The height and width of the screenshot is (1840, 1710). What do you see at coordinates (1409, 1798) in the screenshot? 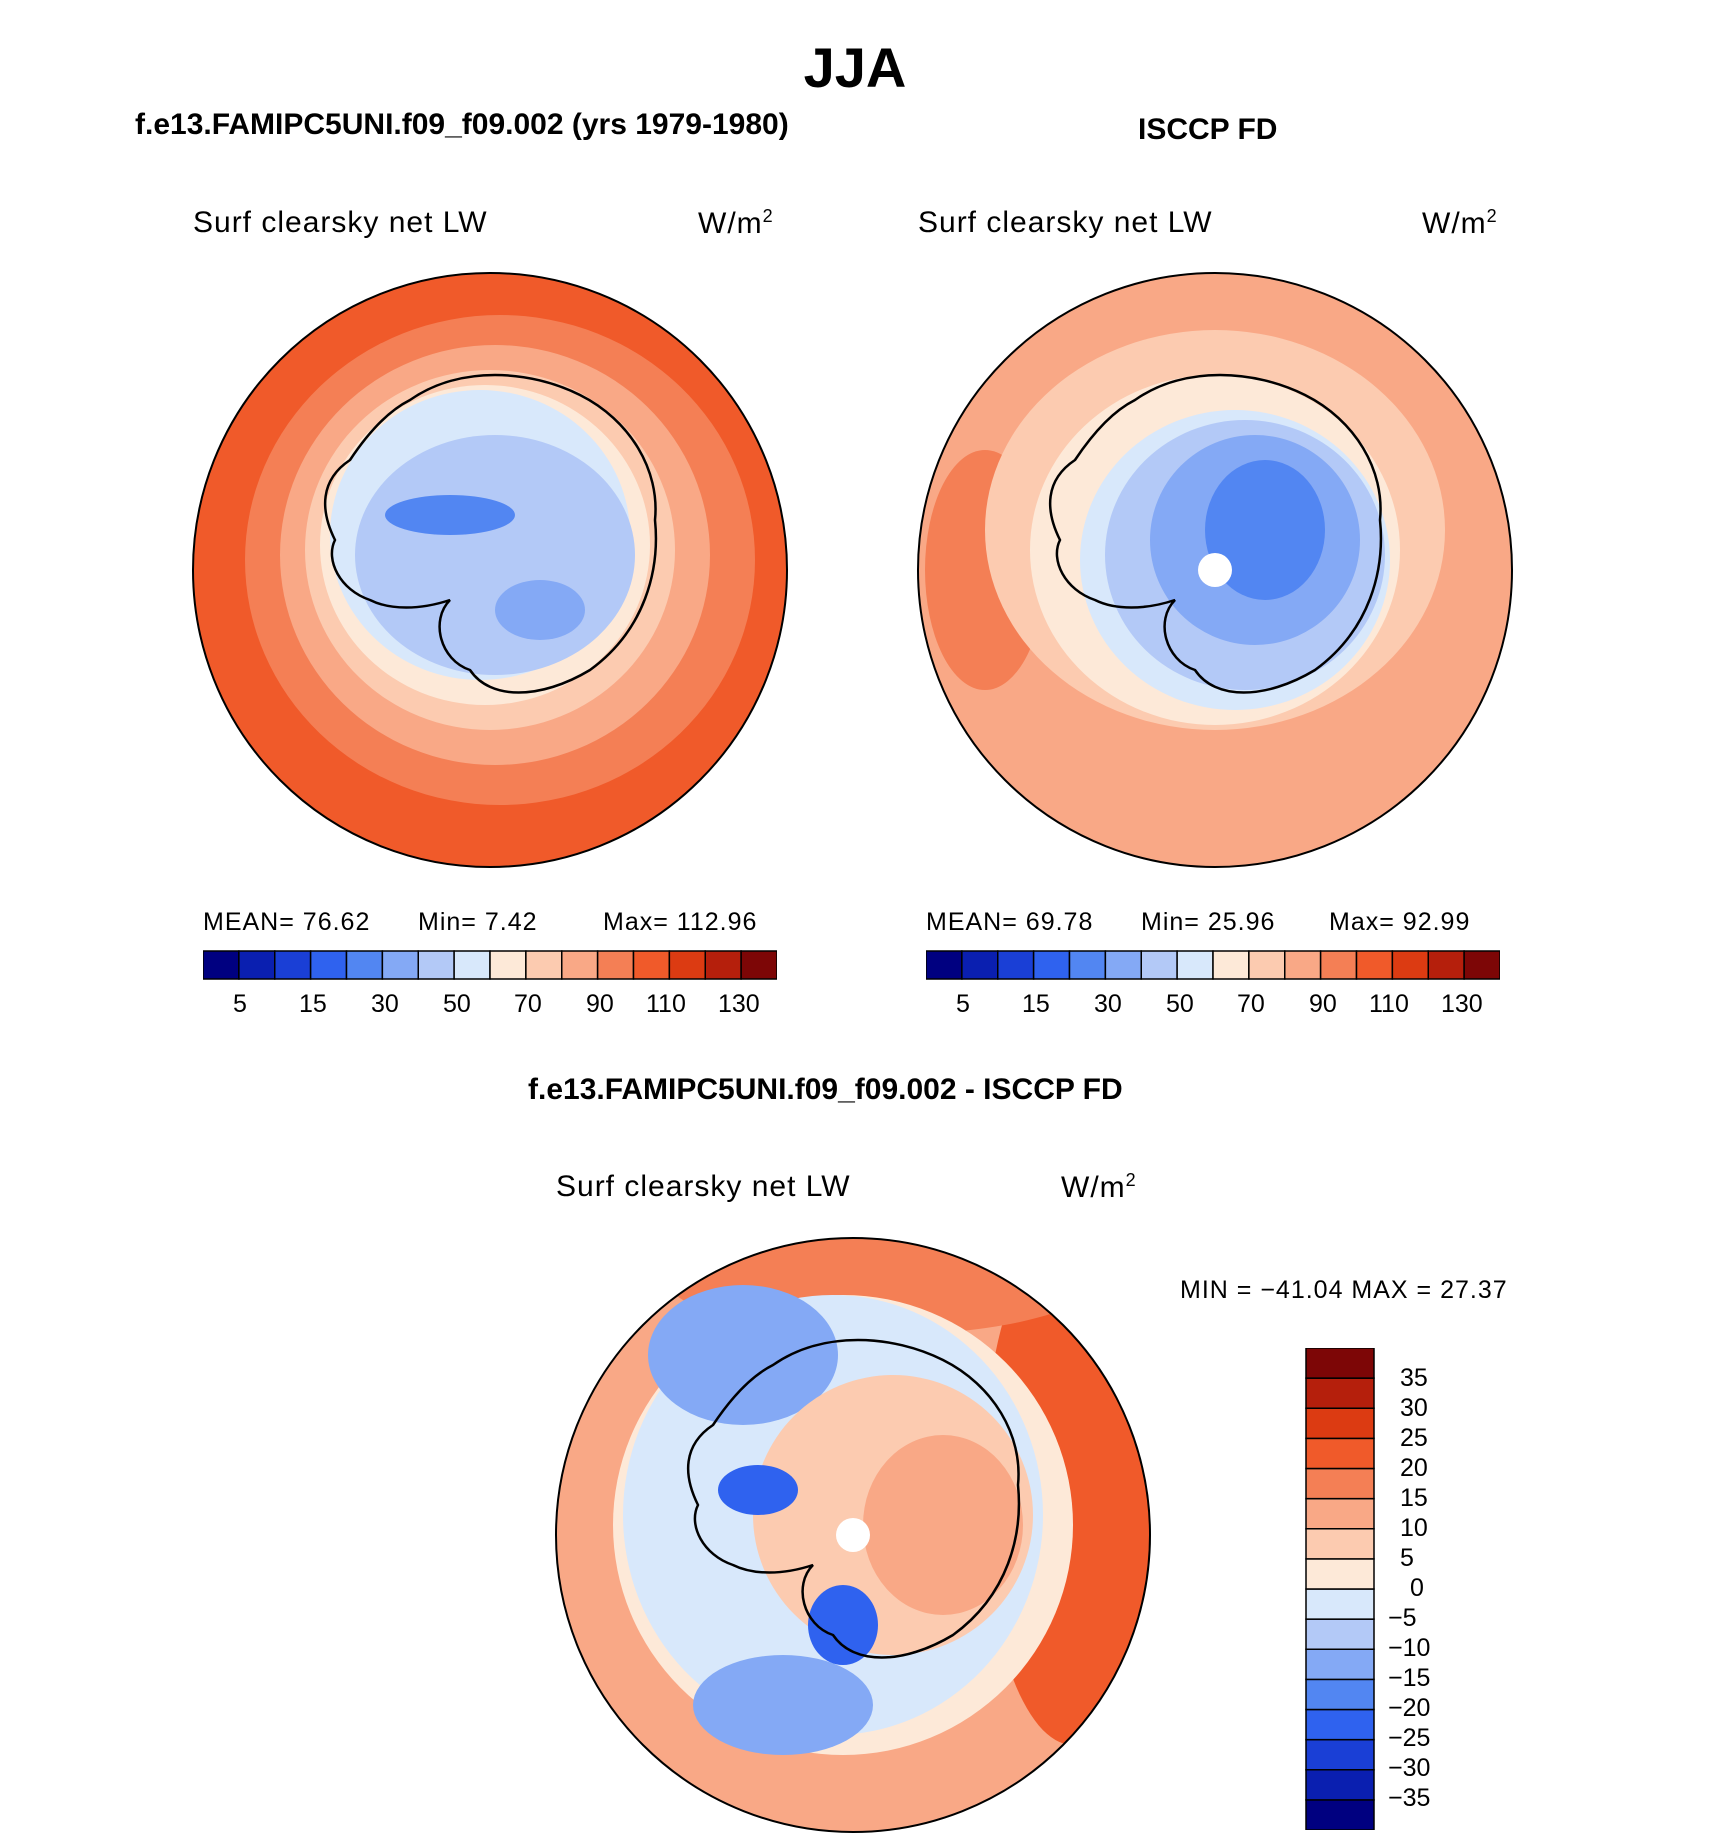
I see `cb3-tick-14: −35` at bounding box center [1409, 1798].